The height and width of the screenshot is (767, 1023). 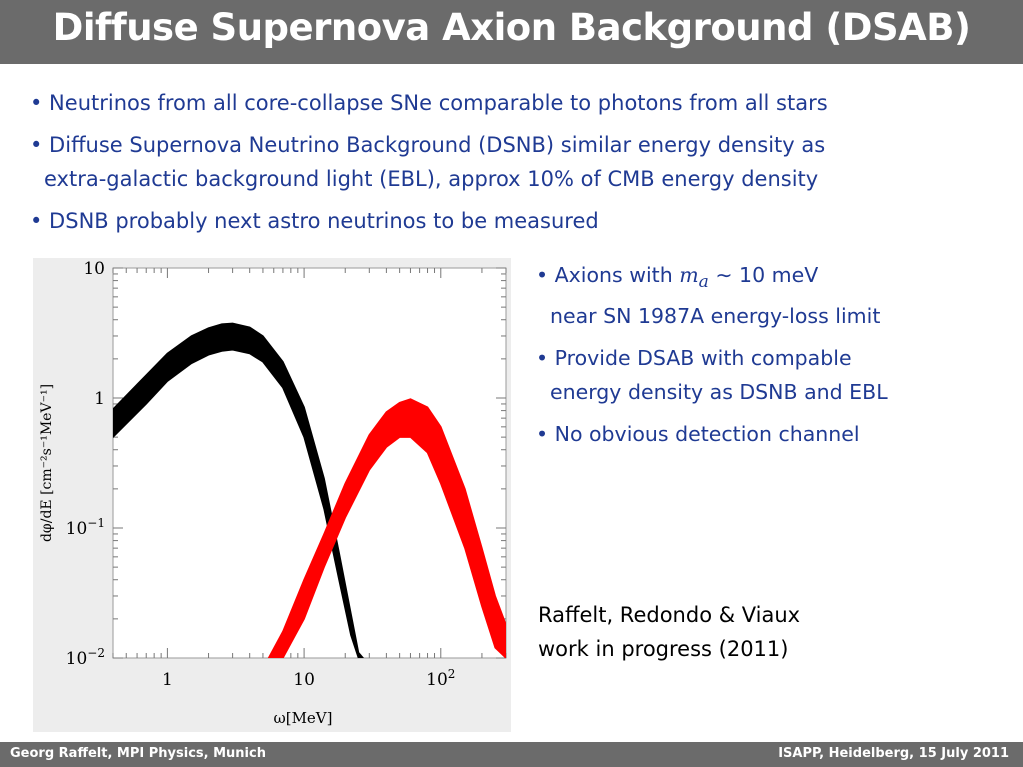 I want to click on x-tick-label: 10, so click(x=304, y=680).